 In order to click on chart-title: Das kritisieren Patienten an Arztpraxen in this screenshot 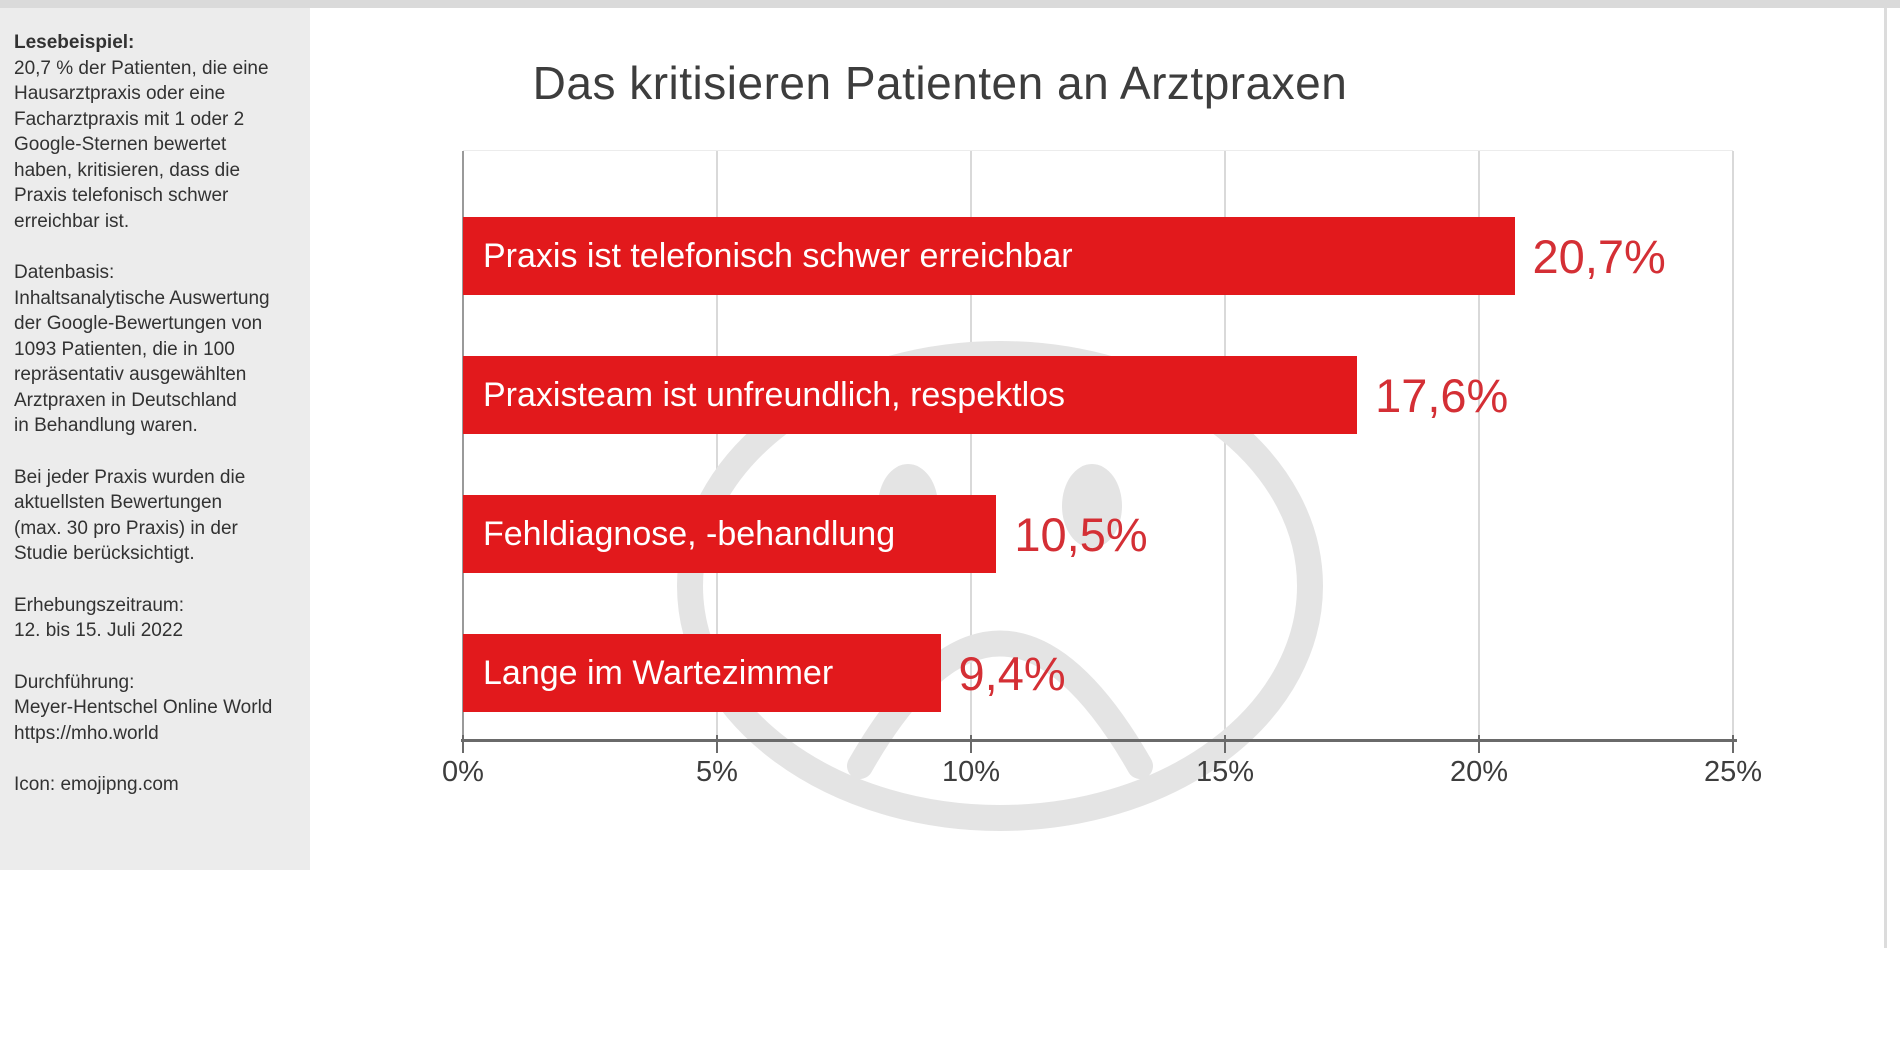, I will do `click(940, 83)`.